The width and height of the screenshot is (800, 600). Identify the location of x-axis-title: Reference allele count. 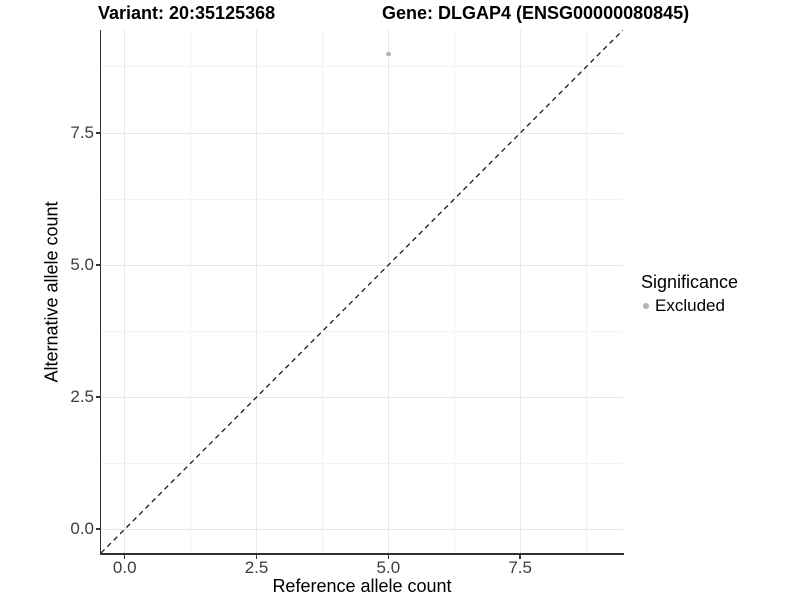
(362, 586).